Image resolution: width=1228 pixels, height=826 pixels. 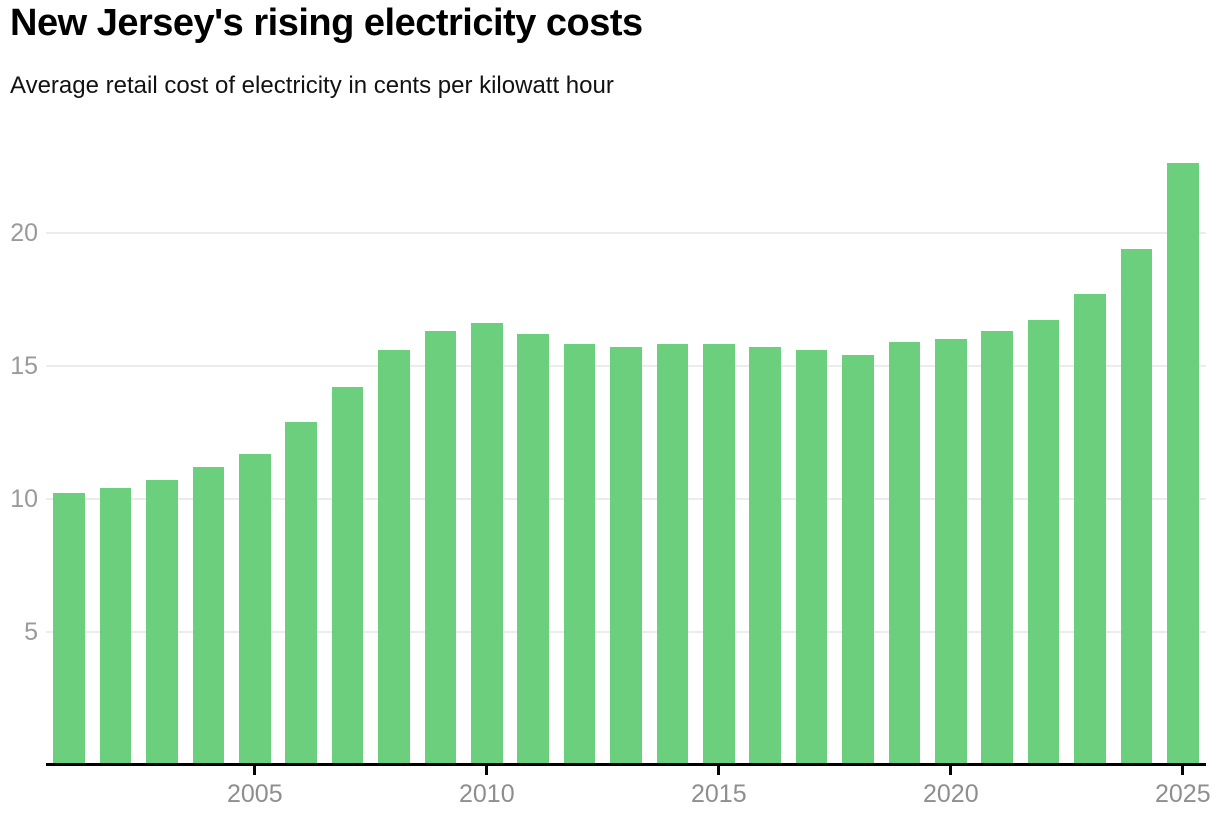 I want to click on x-tick-label-2010: 2010, so click(x=486, y=794).